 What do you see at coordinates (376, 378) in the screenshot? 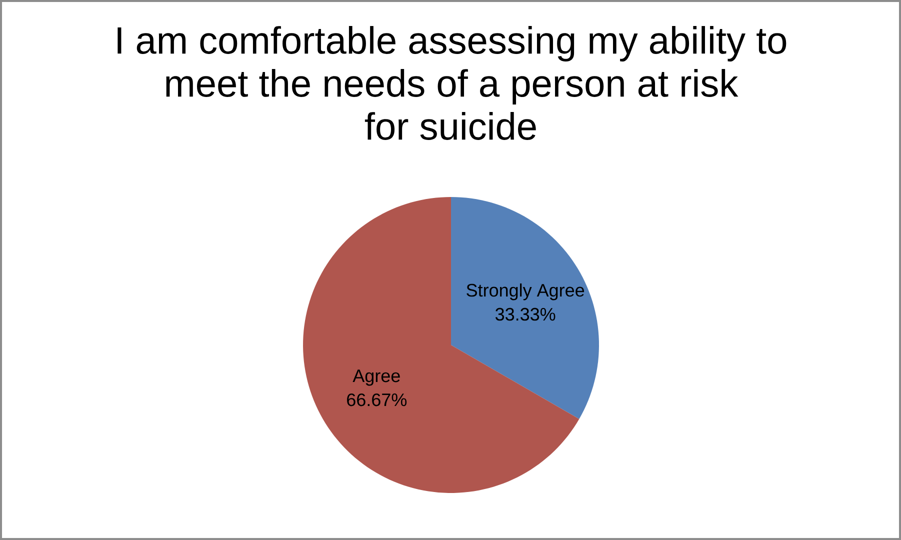
I see `slice-label: Agree` at bounding box center [376, 378].